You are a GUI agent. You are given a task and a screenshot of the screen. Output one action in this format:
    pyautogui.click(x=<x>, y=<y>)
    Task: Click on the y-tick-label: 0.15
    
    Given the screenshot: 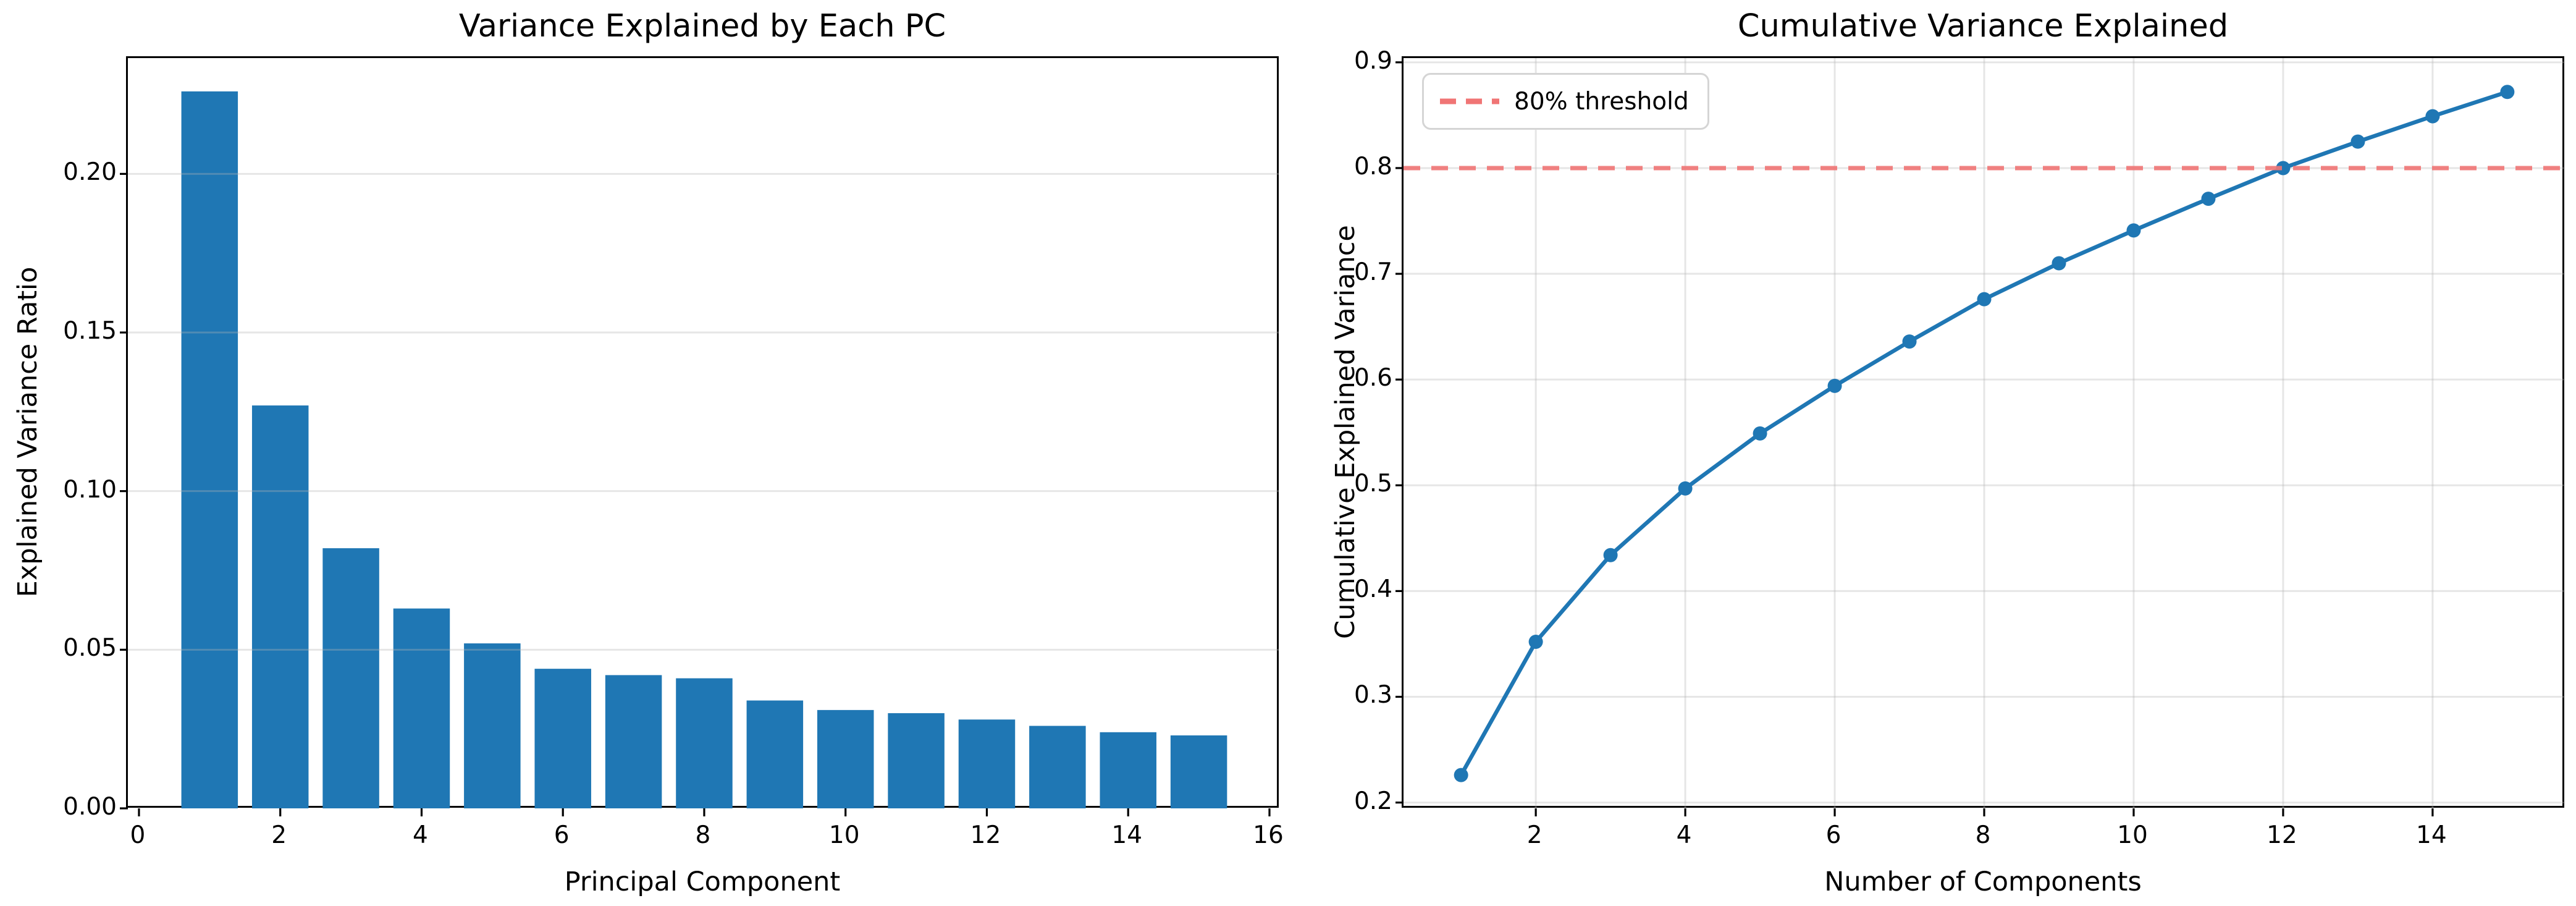 What is the action you would take?
    pyautogui.click(x=90, y=331)
    